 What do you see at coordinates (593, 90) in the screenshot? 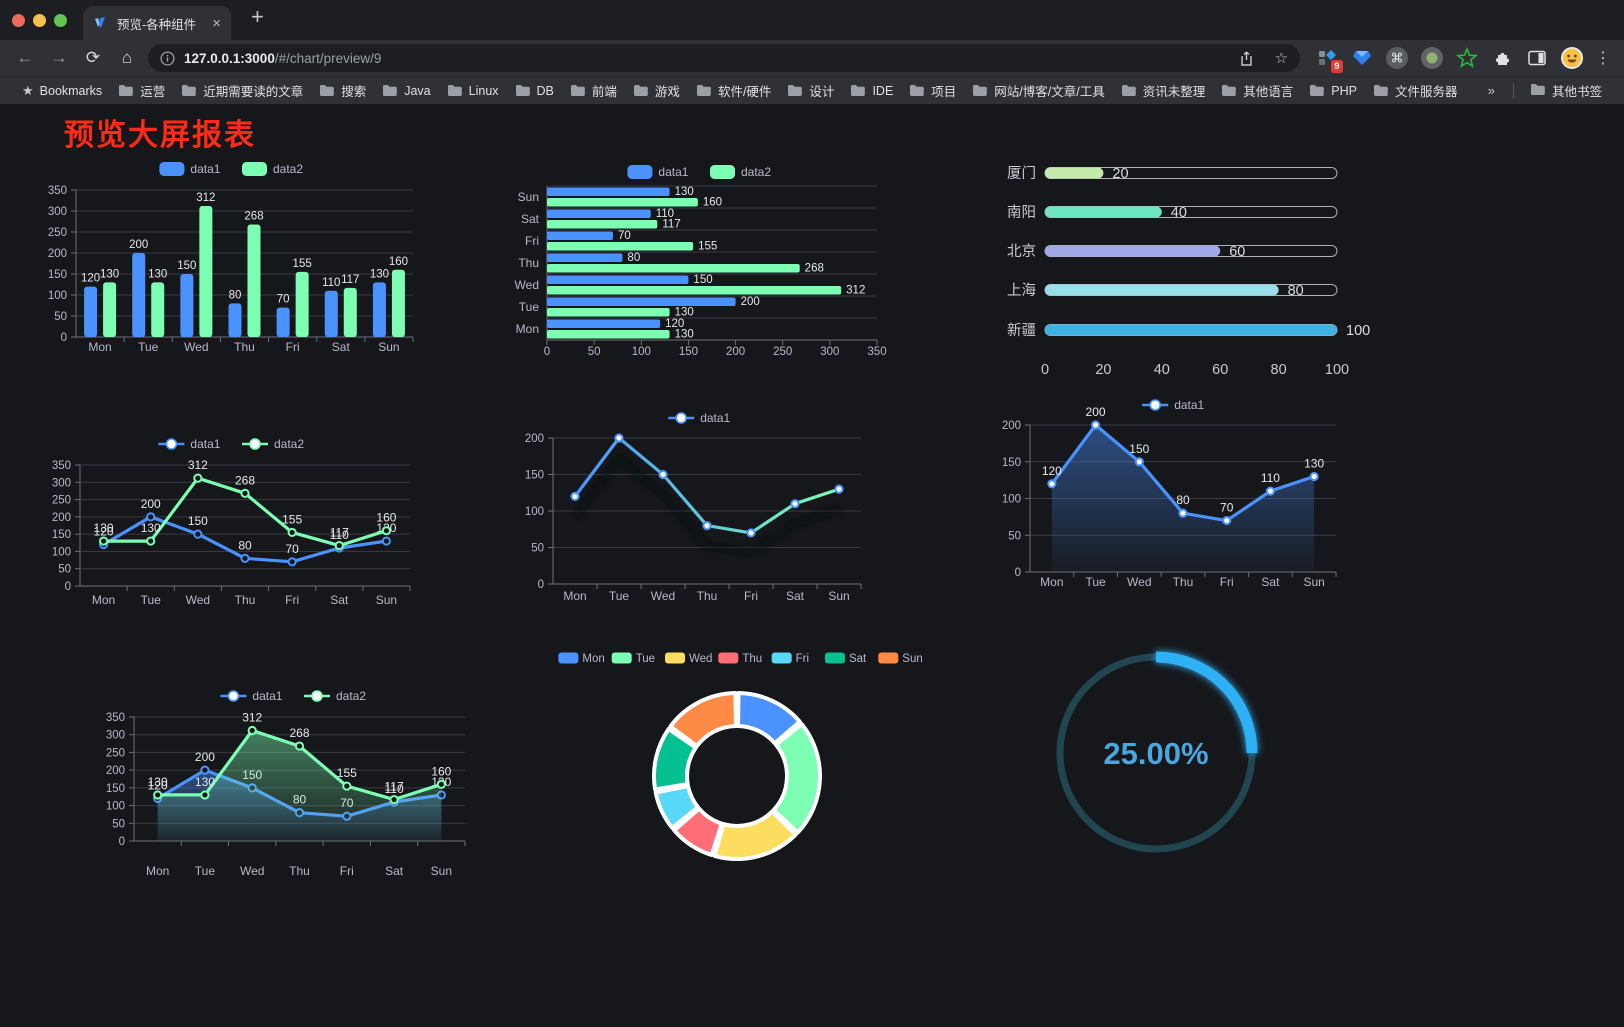
I see `bookmark-folder-item: 前端` at bounding box center [593, 90].